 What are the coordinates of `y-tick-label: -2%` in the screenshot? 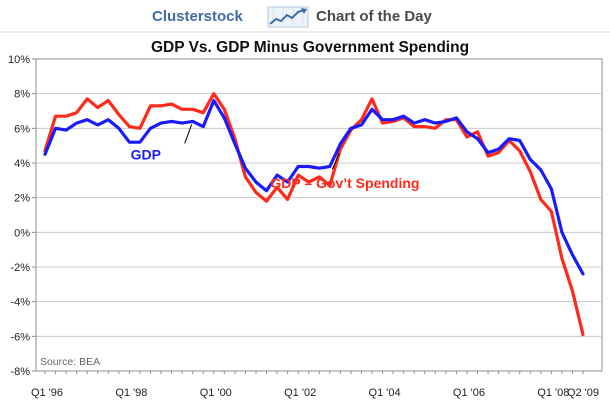 It's located at (20, 268).